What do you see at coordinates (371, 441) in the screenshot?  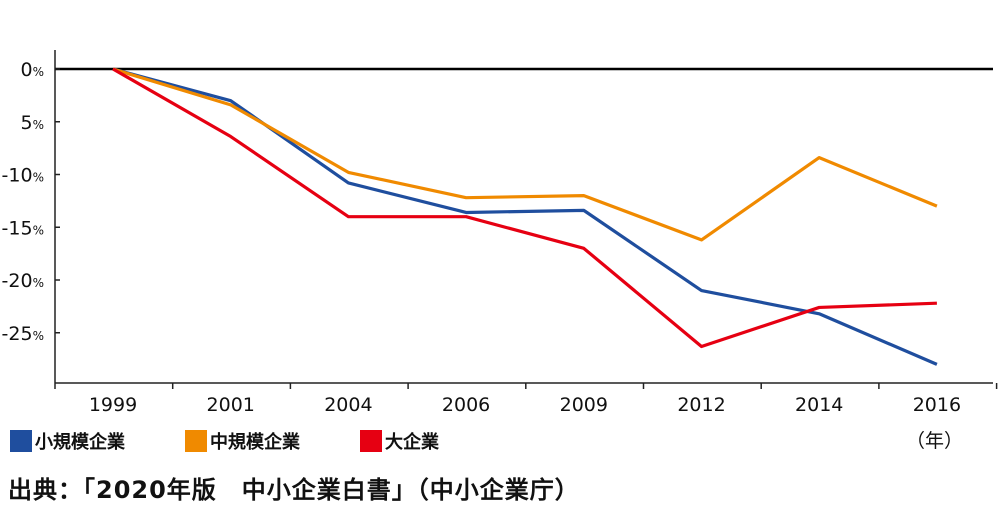 I see `legend-swatch-large` at bounding box center [371, 441].